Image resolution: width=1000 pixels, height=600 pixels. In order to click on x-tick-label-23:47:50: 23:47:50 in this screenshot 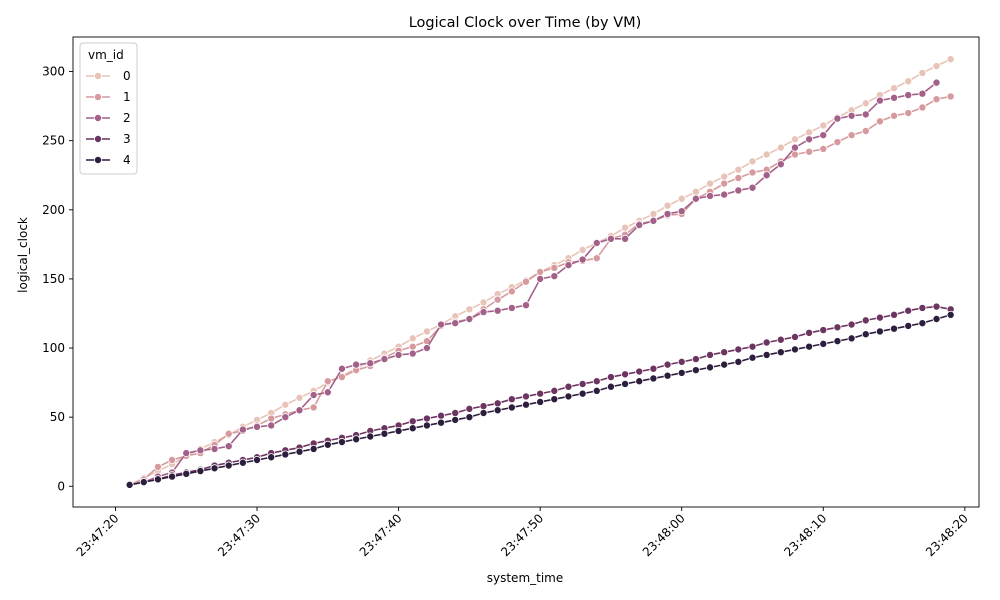, I will do `click(522, 535)`.